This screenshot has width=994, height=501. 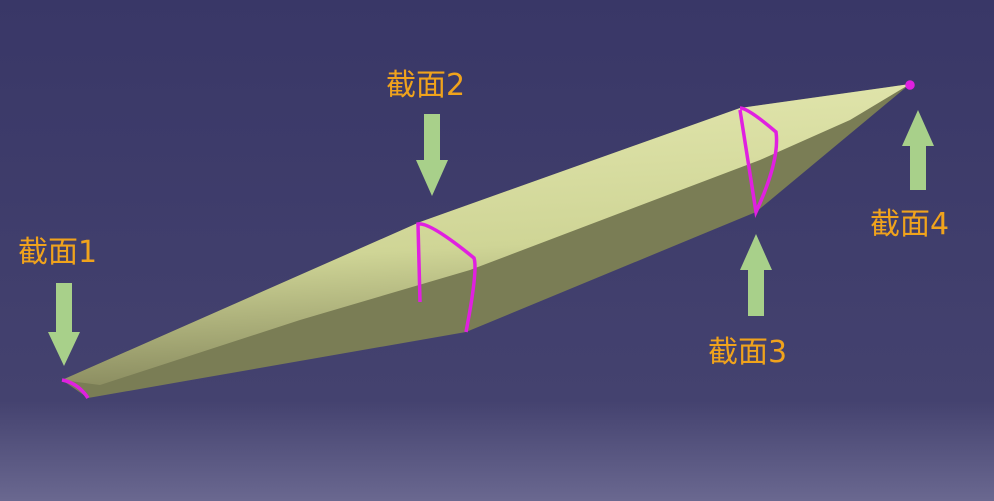 What do you see at coordinates (747, 352) in the screenshot?
I see `section-label: 截面3` at bounding box center [747, 352].